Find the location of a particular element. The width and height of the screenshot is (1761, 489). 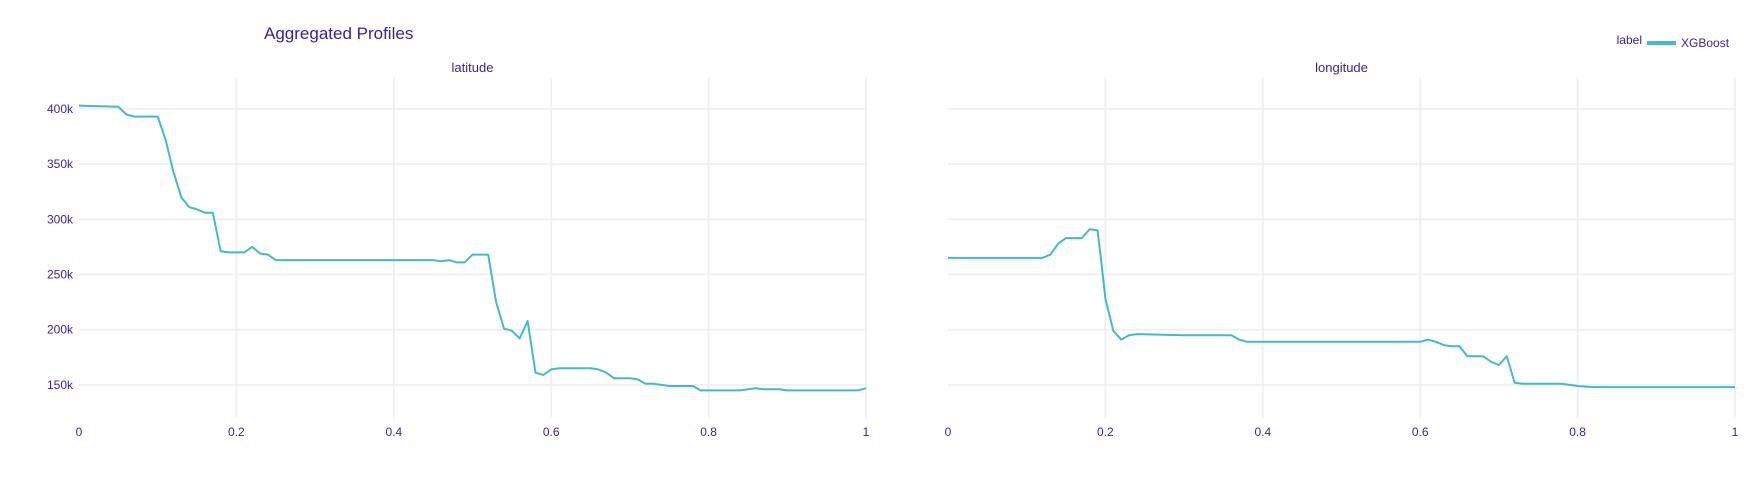

panel-subtitle: latitude is located at coordinates (473, 67).